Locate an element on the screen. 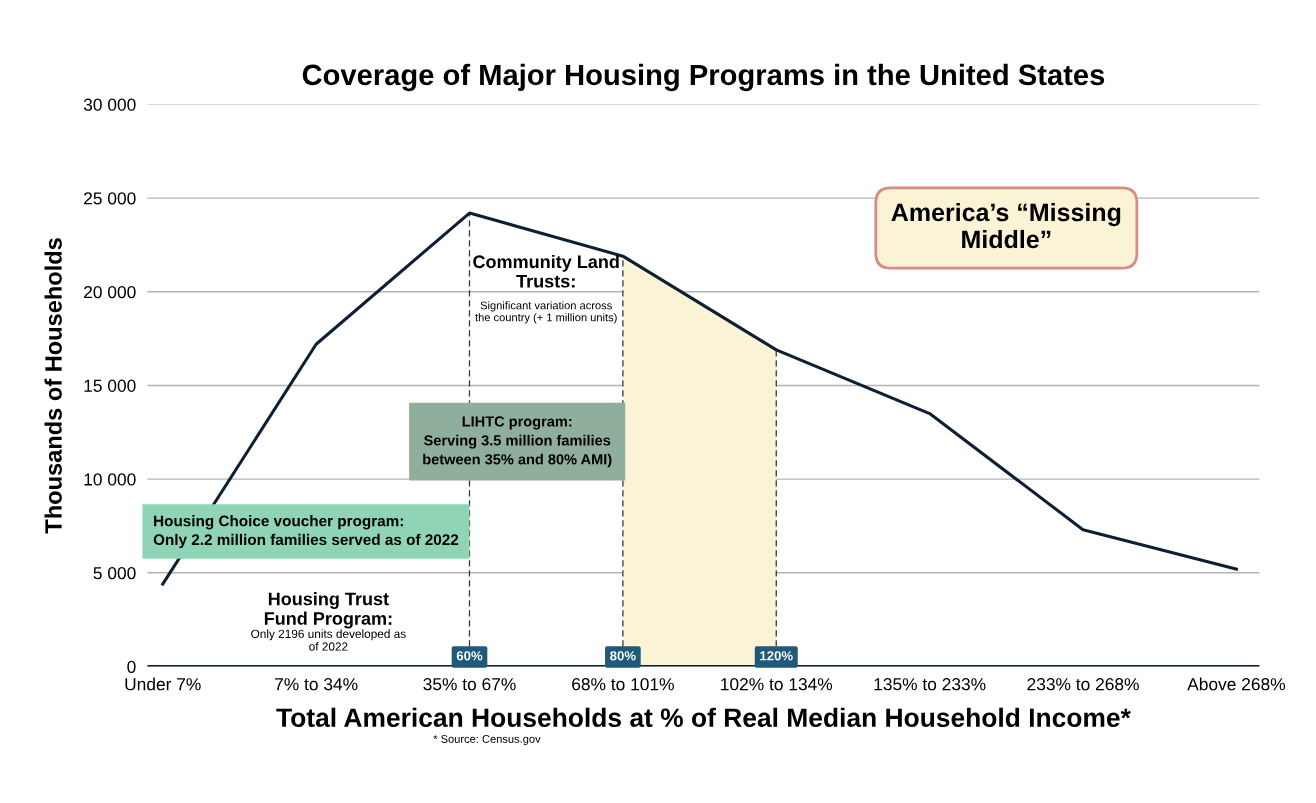 This screenshot has height=803, width=1316. x-tick-label: 233% to 268% is located at coordinates (1083, 684).